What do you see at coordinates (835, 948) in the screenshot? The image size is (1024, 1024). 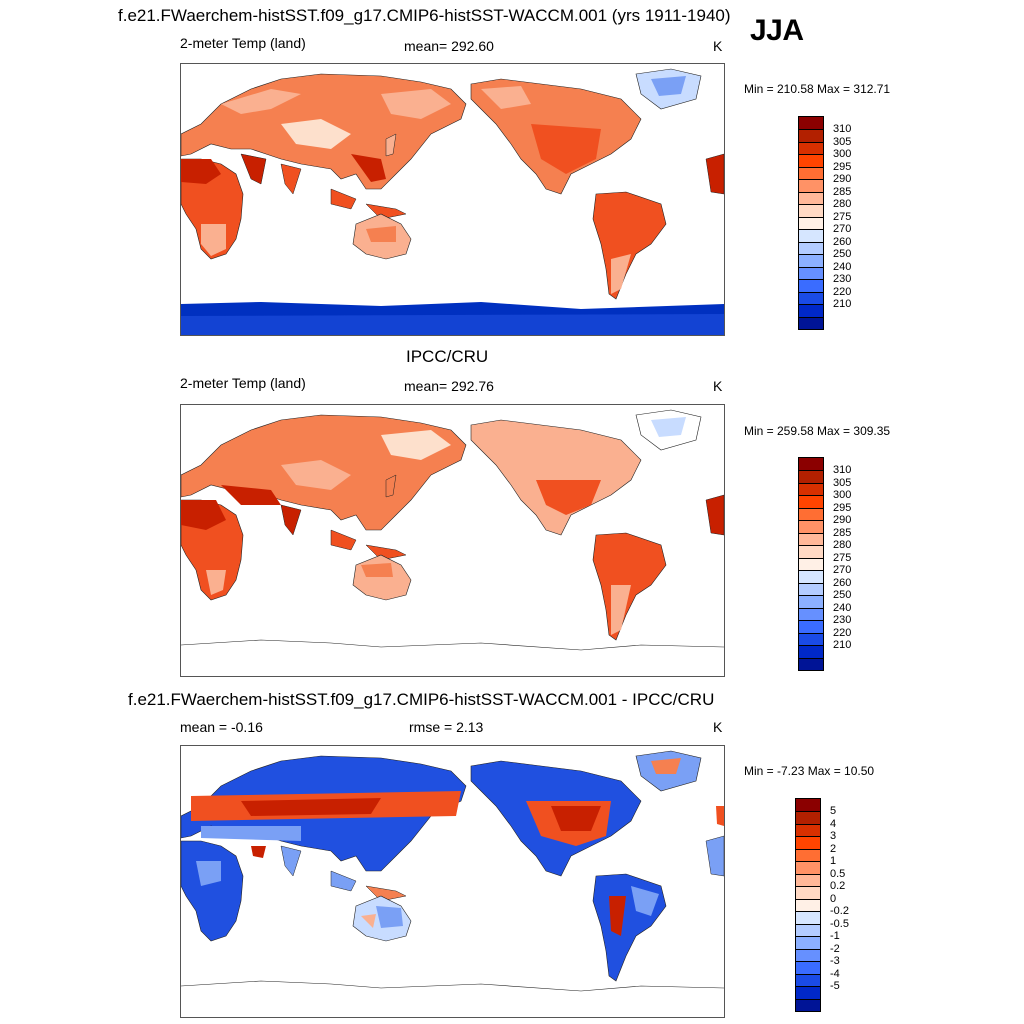 I see `colorbar-tick-label: -2` at bounding box center [835, 948].